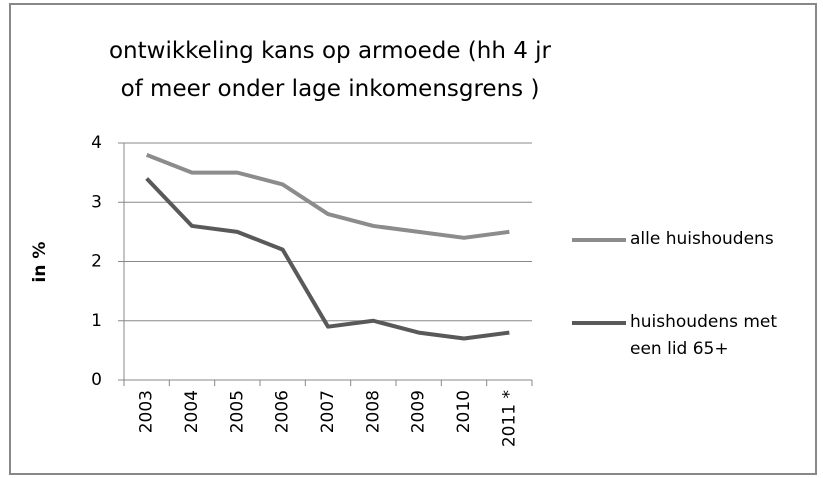  Describe the element at coordinates (96, 262) in the screenshot. I see `y-tick-label: 2` at that location.